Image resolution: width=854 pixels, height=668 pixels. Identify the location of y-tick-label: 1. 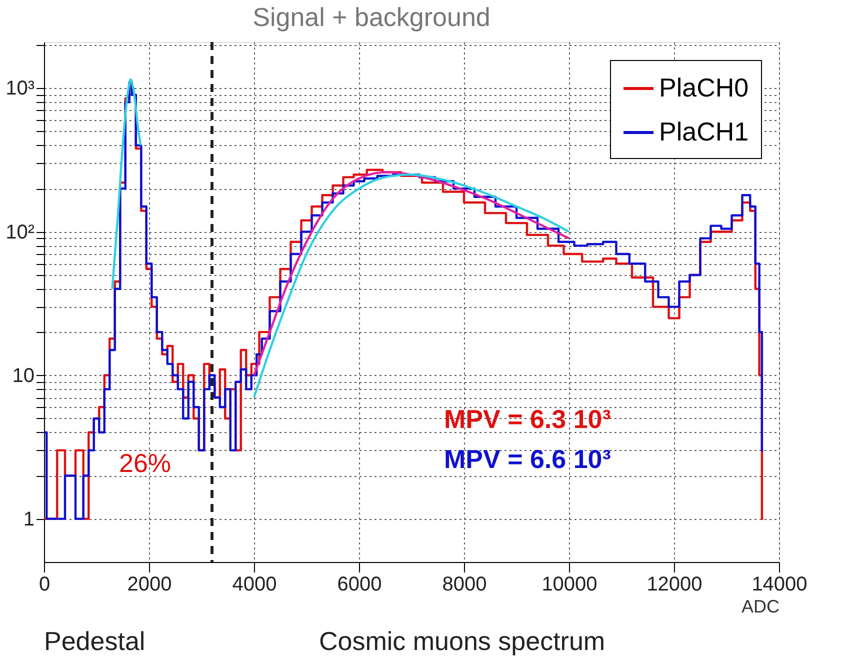
(28, 519).